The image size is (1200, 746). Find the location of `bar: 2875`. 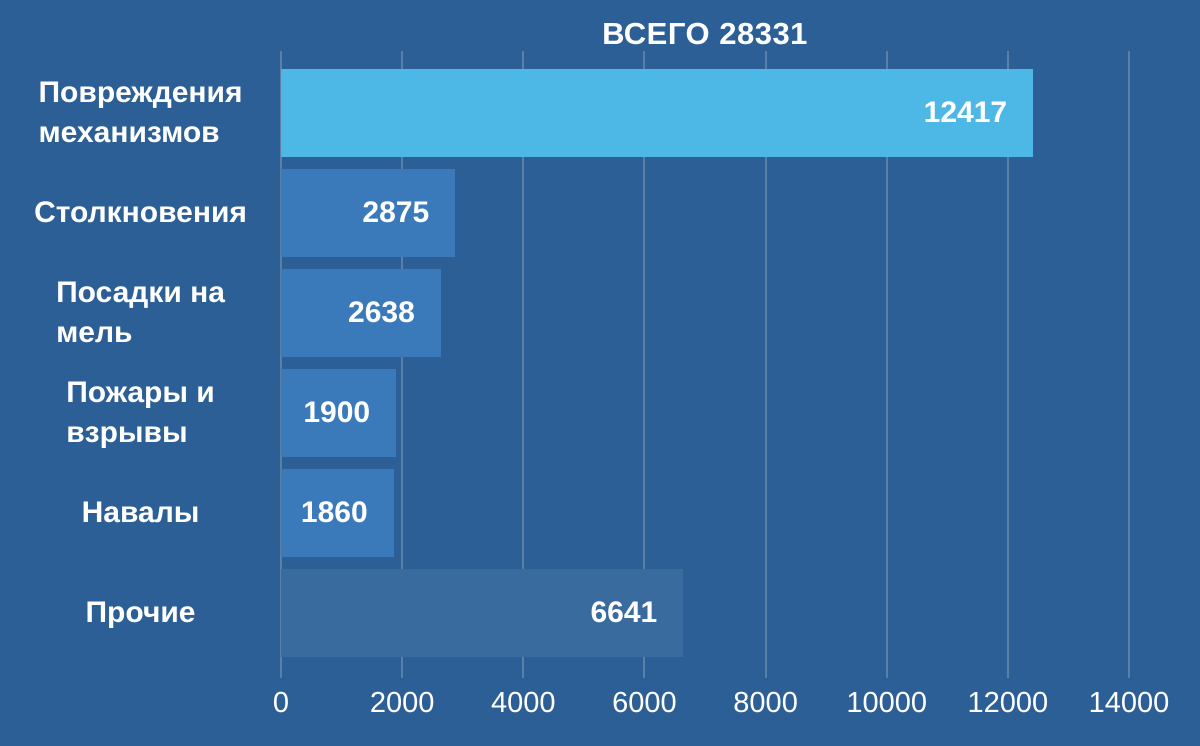

bar: 2875 is located at coordinates (368, 213).